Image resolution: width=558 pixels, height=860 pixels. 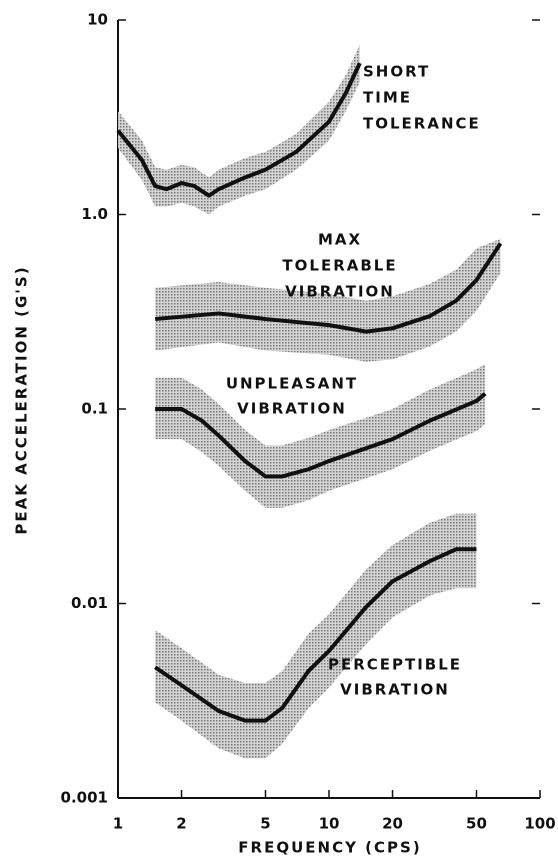 What do you see at coordinates (265, 824) in the screenshot?
I see `x-tick-label: 5` at bounding box center [265, 824].